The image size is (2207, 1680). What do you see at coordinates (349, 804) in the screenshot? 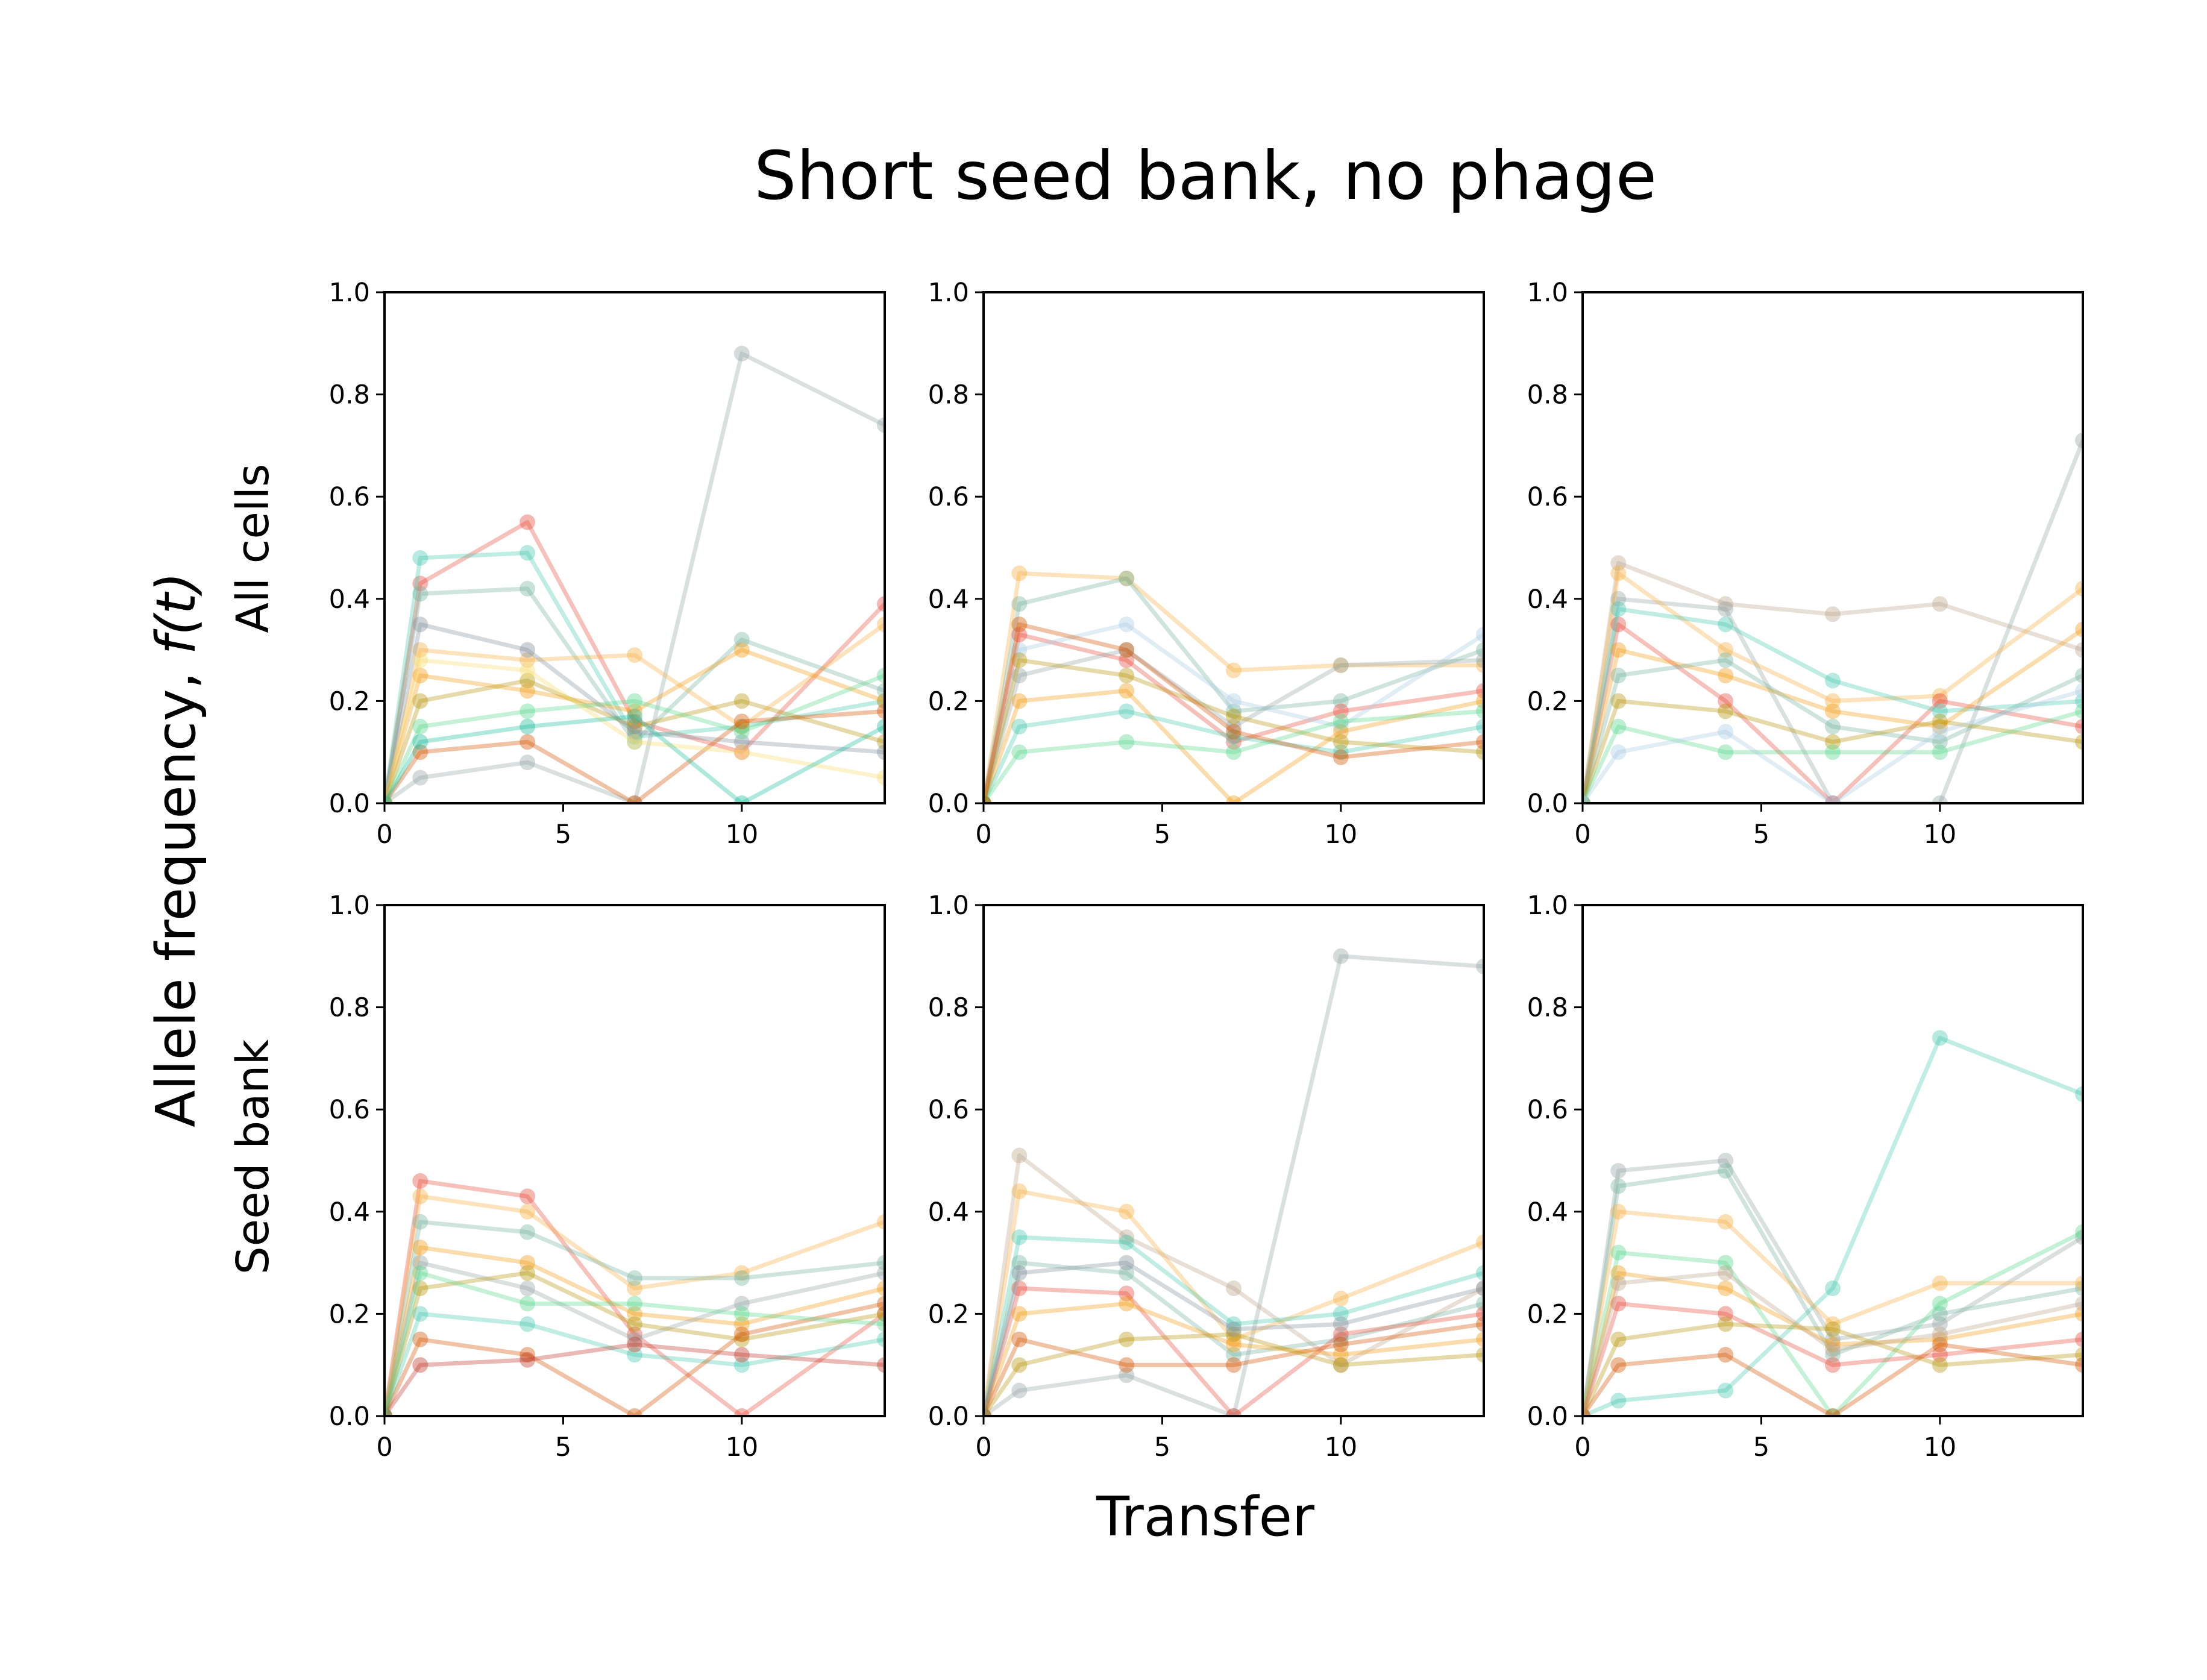
I see `y-tick-label: 0.0` at bounding box center [349, 804].